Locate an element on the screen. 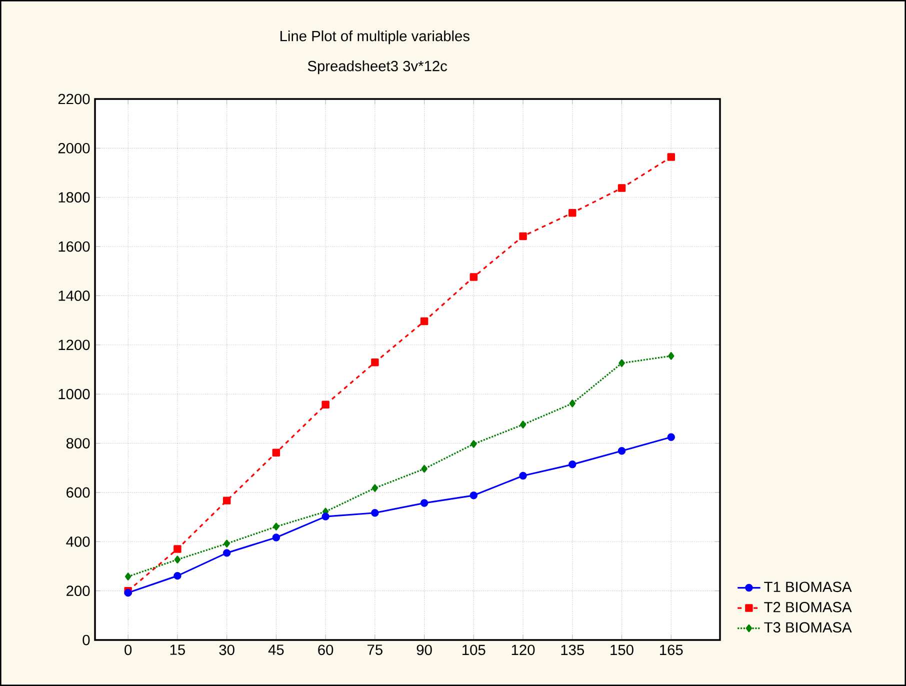  legend-label: T2 BIOMASA is located at coordinates (808, 607).